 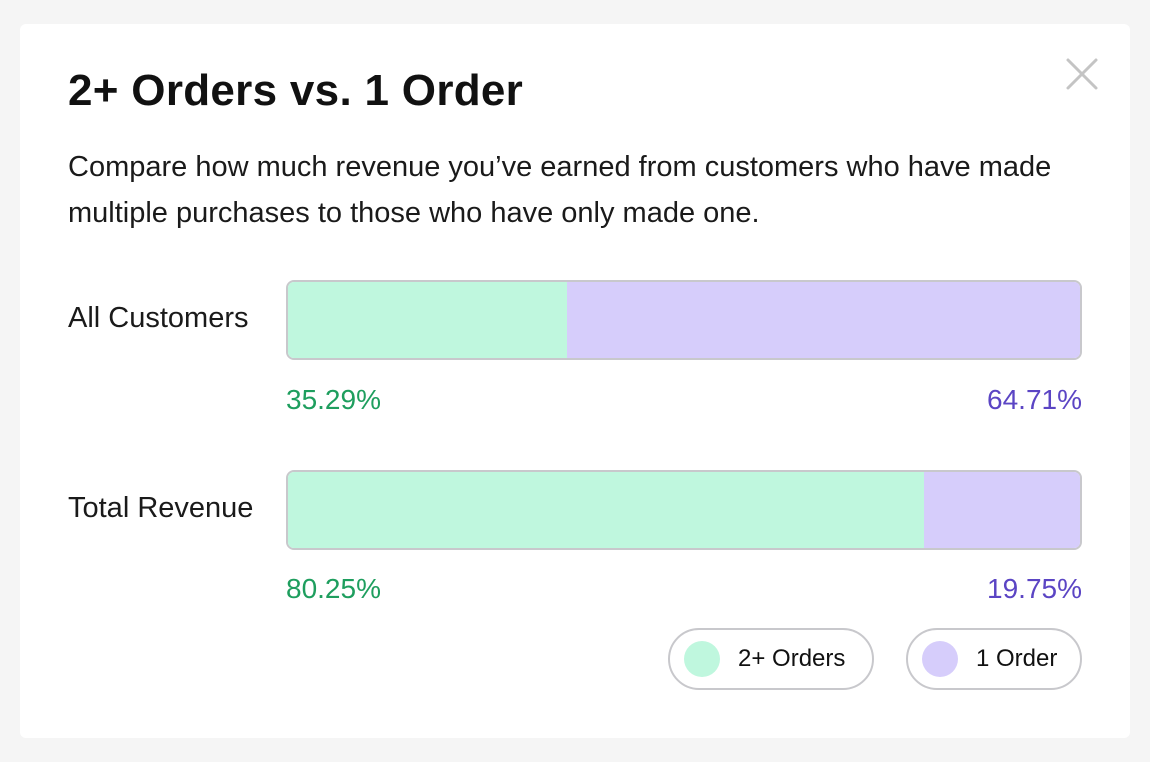 What do you see at coordinates (428, 320) in the screenshot?
I see `bar-segment-all-customers-2plus-orders` at bounding box center [428, 320].